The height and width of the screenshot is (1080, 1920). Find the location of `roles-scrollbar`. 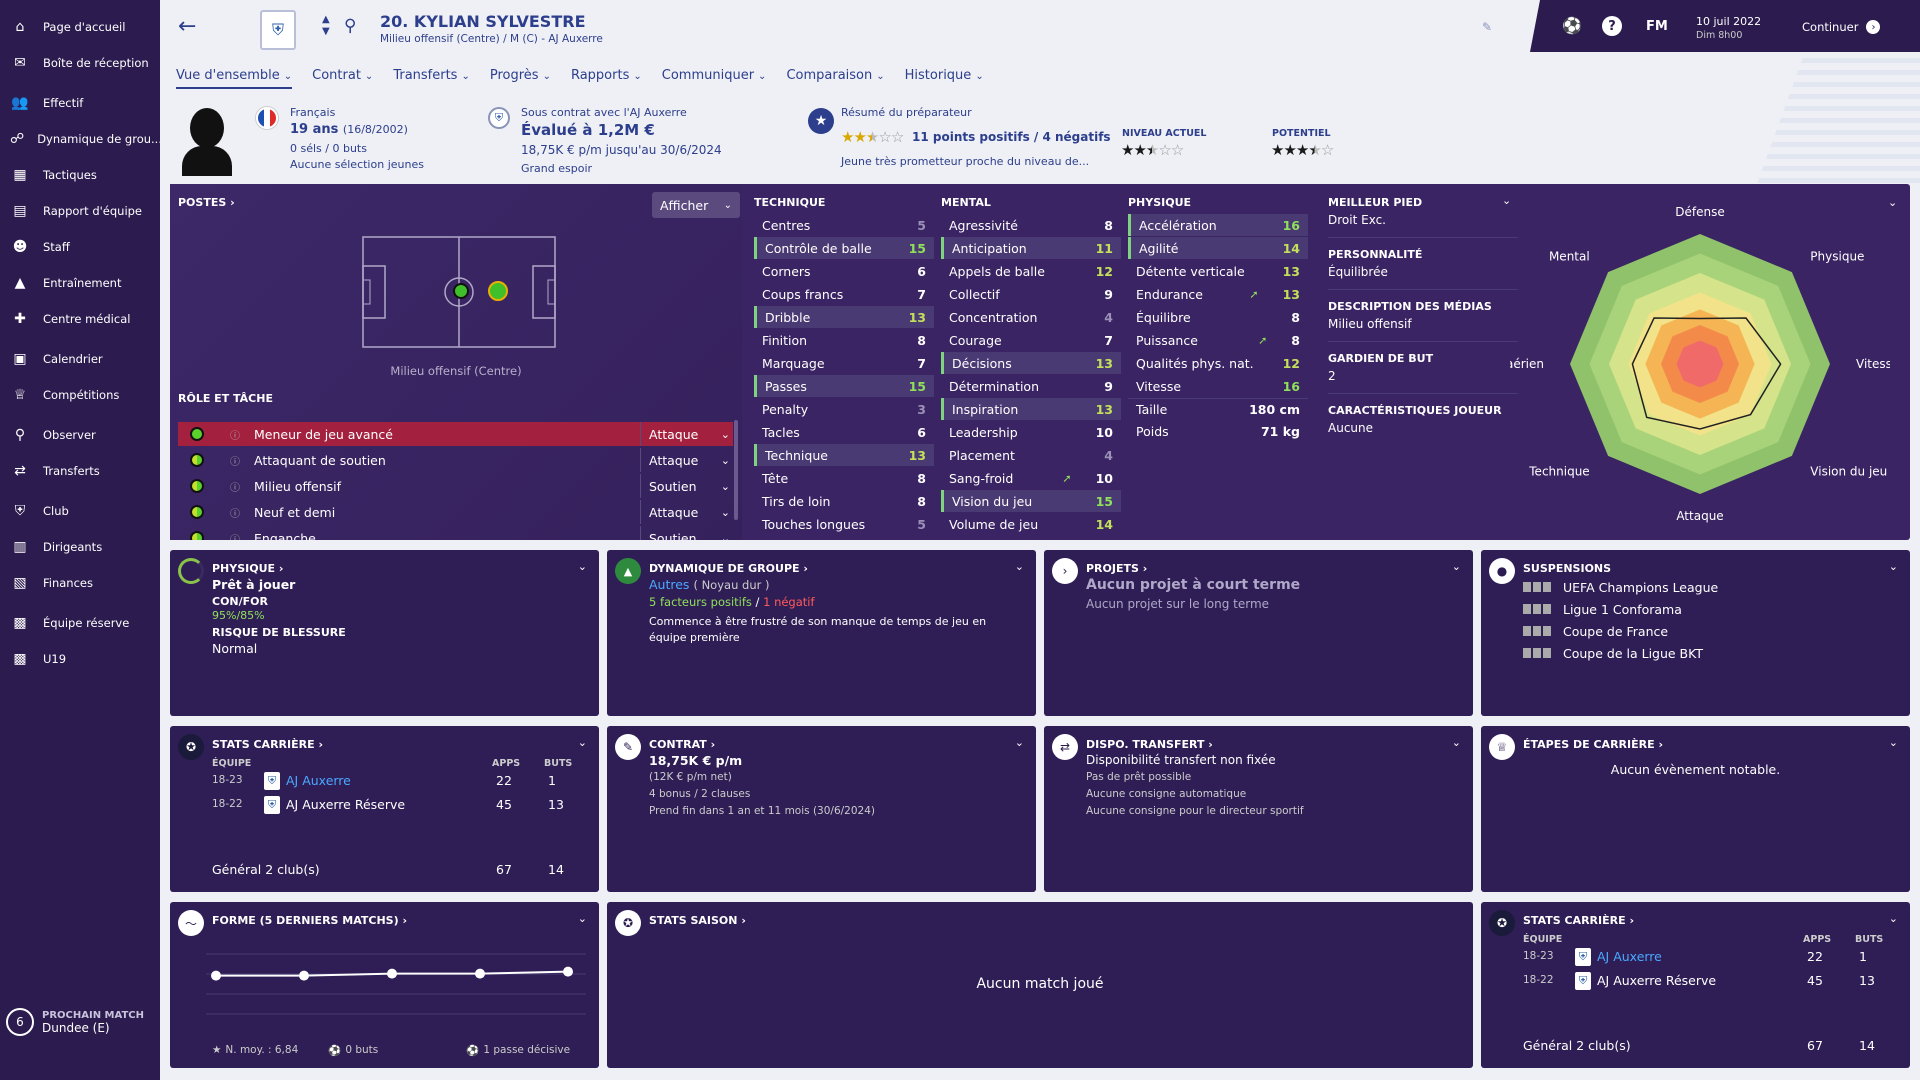

roles-scrollbar is located at coordinates (736, 470).